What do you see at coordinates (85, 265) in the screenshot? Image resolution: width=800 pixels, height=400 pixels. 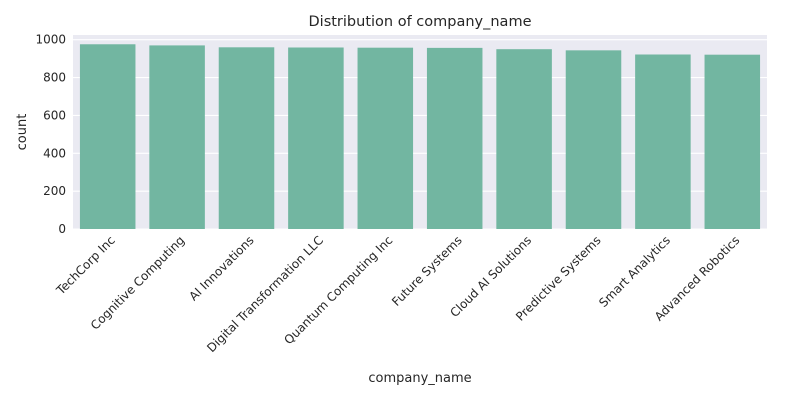 I see `x-tick-label: TechCorp Inc` at bounding box center [85, 265].